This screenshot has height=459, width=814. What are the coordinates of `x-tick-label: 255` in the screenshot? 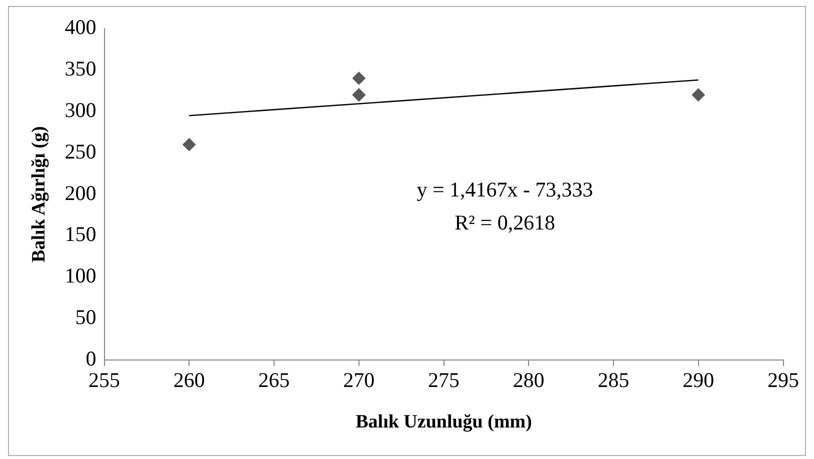 It's located at (104, 380).